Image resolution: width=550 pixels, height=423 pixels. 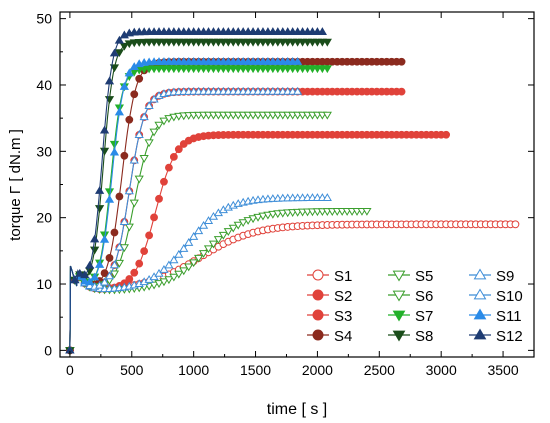 I want to click on x-tick-label: 3500, so click(x=502, y=370).